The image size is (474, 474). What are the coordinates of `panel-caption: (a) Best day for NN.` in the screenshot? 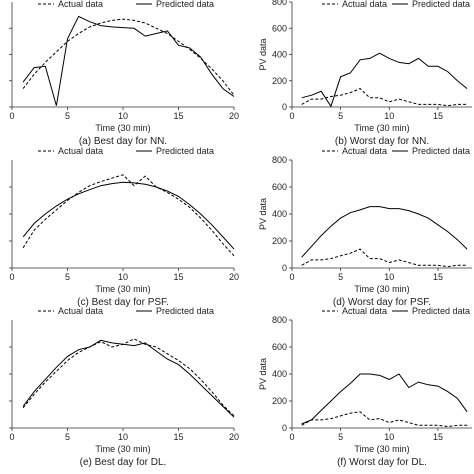 It's located at (123, 141).